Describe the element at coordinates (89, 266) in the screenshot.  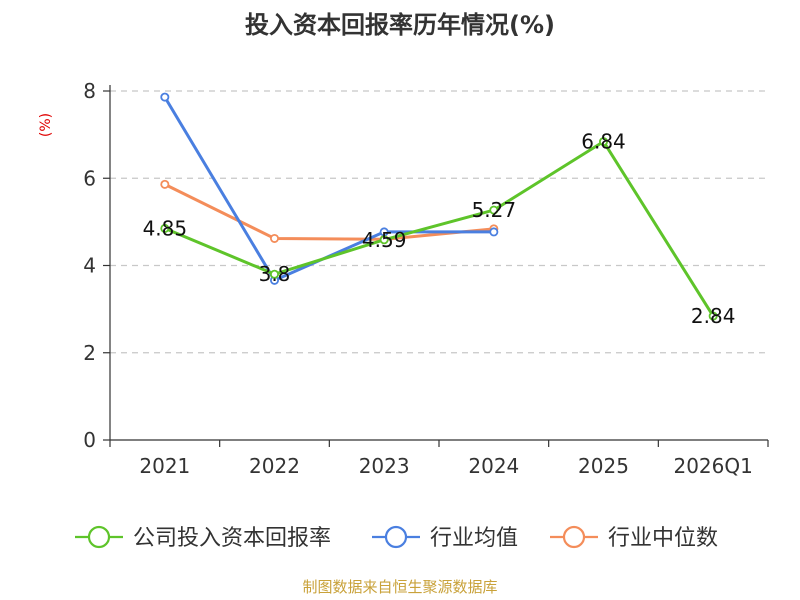
I see `y-tick-label: 4` at that location.